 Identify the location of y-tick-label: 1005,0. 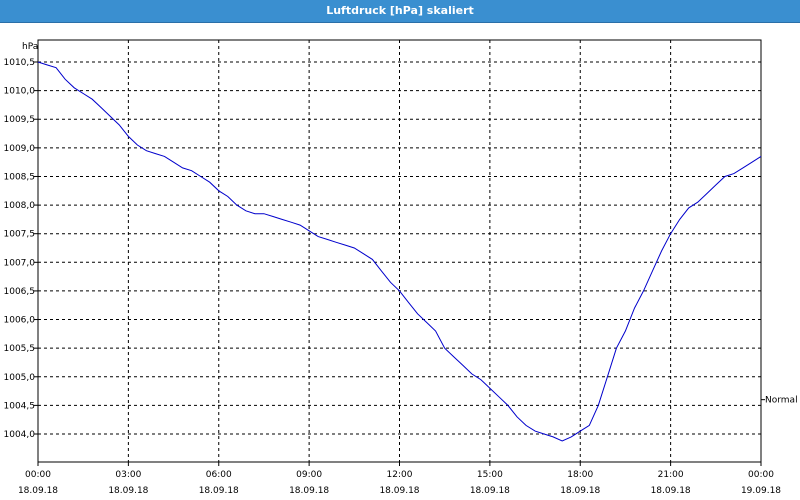
(20, 378).